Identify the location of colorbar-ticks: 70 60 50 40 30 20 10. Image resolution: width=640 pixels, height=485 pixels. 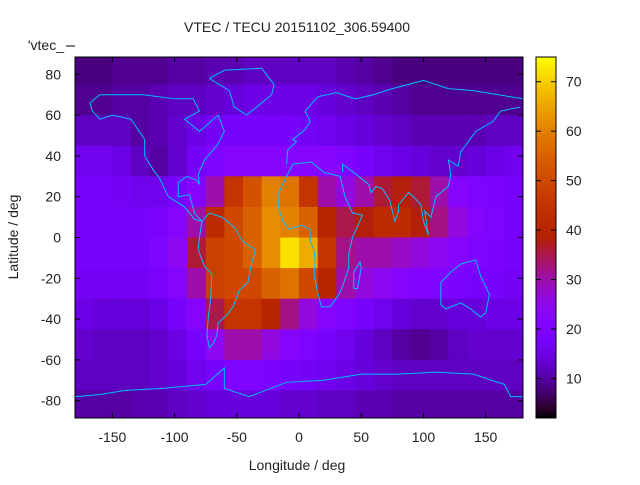
(559, 230).